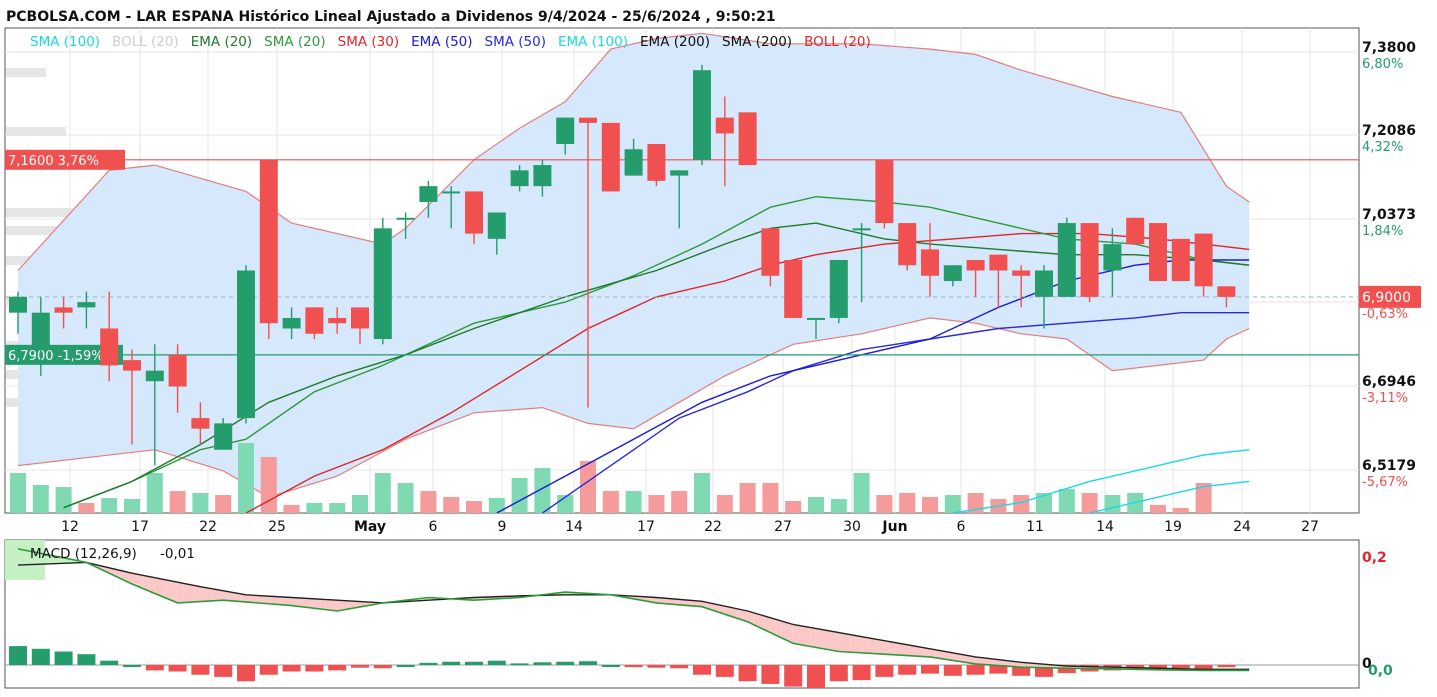 Image resolution: width=1437 pixels, height=697 pixels. Describe the element at coordinates (441, 42) in the screenshot. I see `legend-entry: EMA (50)` at that location.